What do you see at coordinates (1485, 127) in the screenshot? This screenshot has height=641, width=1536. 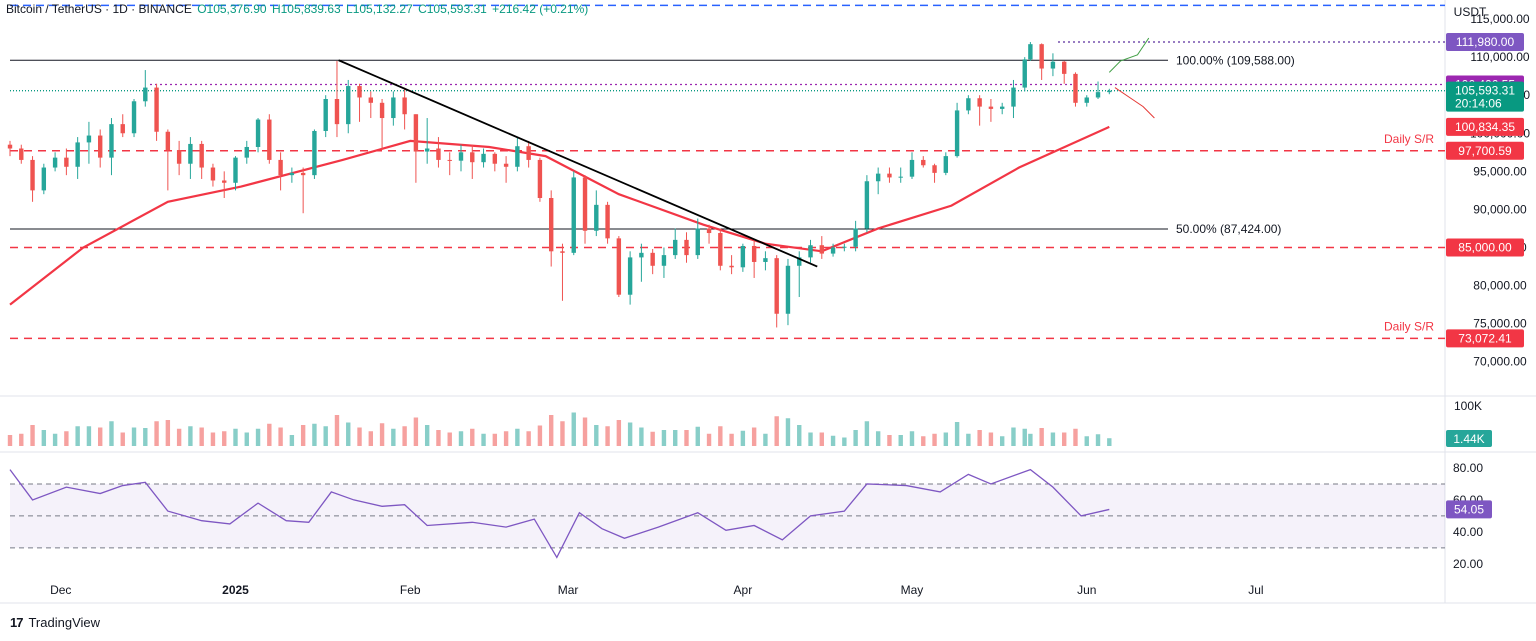 I see `price-tag-label: 100,834.35` at bounding box center [1485, 127].